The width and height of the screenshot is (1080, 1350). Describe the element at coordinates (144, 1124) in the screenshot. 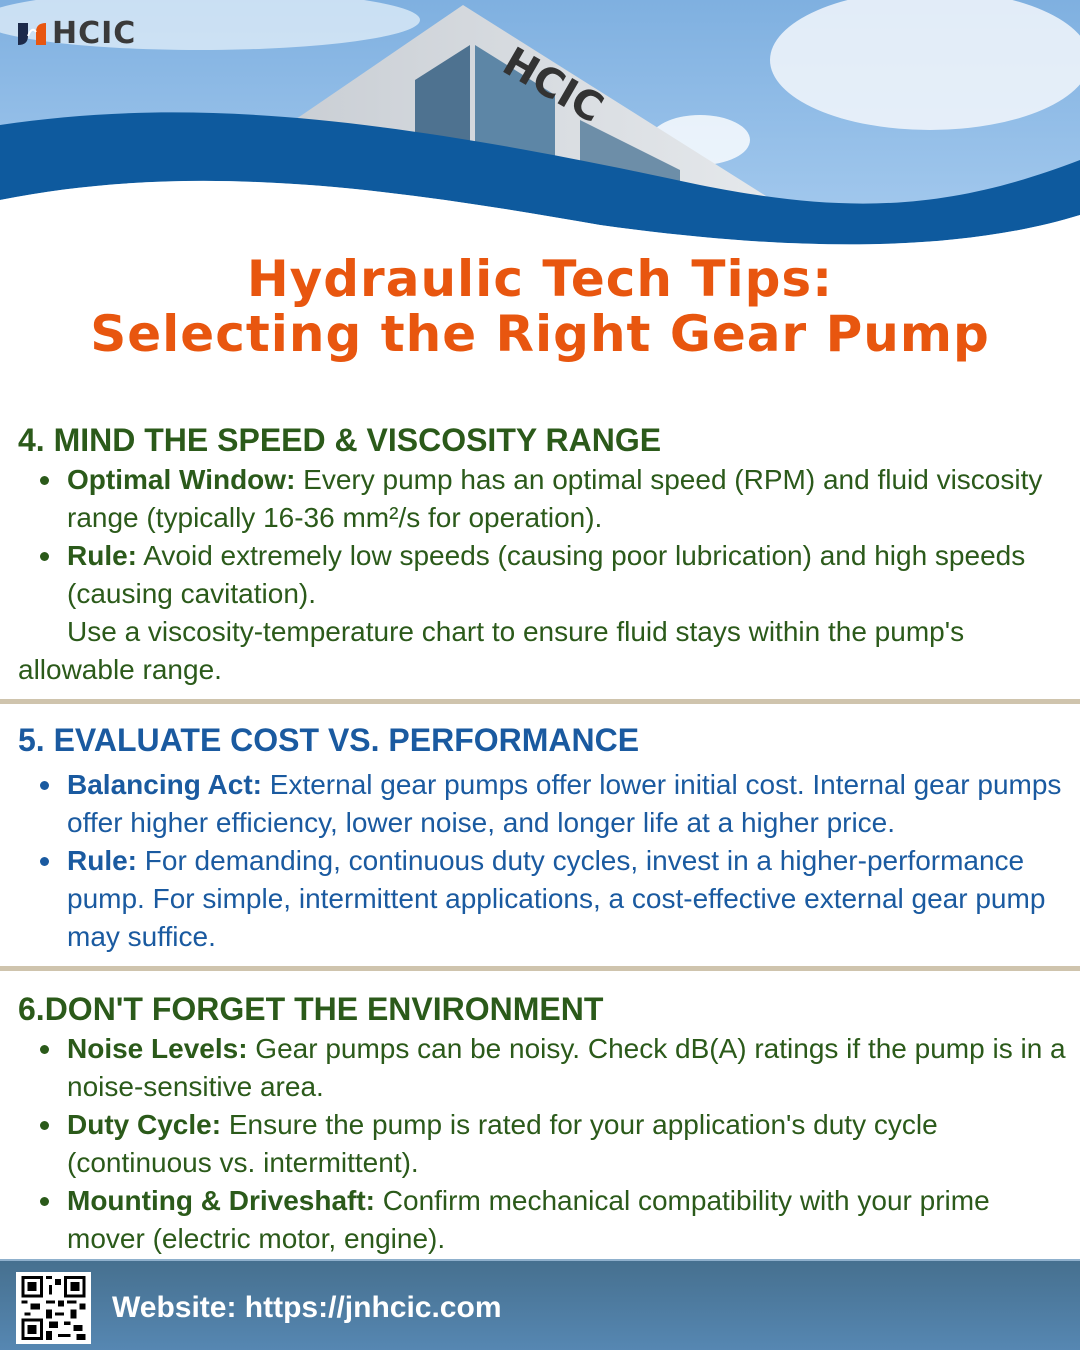

I see `bullet-label: Duty Cycle:` at that location.